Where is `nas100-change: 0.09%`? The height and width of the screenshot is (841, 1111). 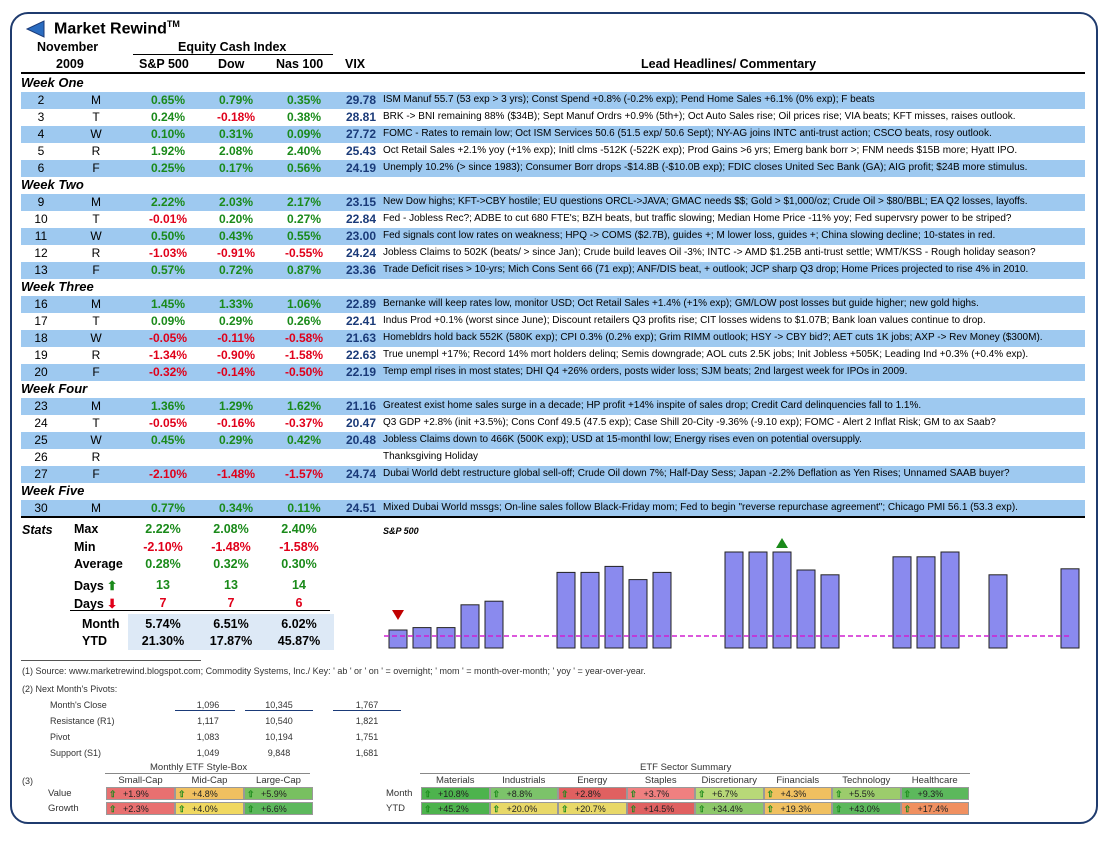
nas100-change: 0.09% is located at coordinates (304, 134).